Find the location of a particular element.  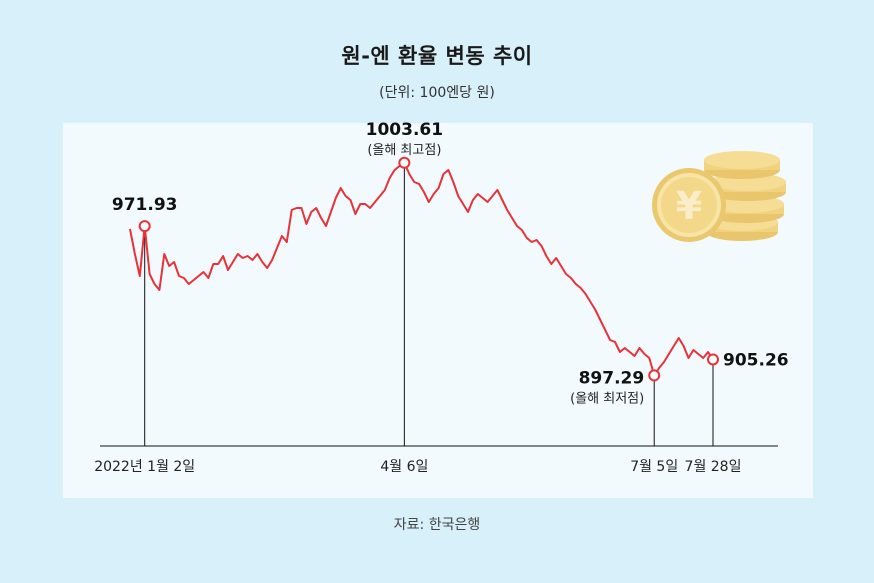

yen-coin-icon: ¥ is located at coordinates (719, 196).